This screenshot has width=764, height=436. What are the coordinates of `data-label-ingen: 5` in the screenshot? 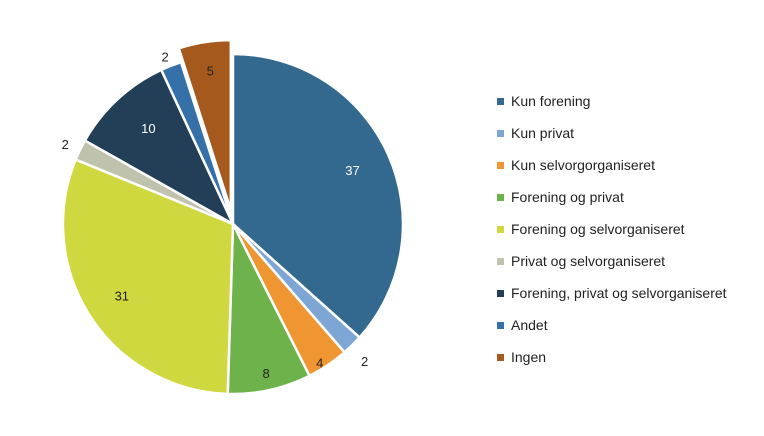 It's located at (210, 71).